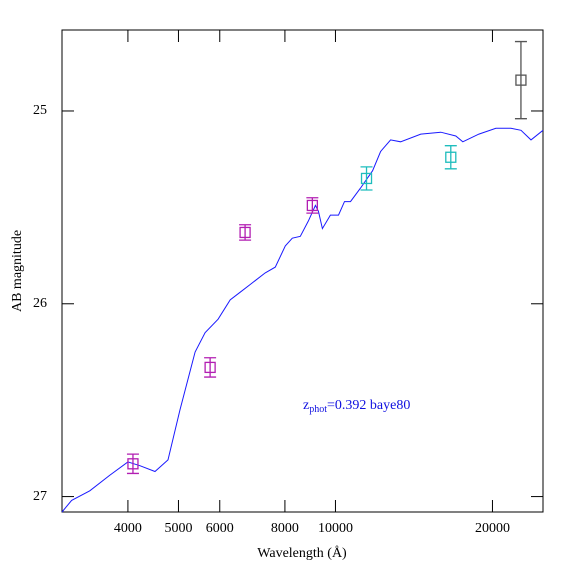 The width and height of the screenshot is (574, 574). I want to click on x-axis-label: Wavelength (Å), so click(302, 553).